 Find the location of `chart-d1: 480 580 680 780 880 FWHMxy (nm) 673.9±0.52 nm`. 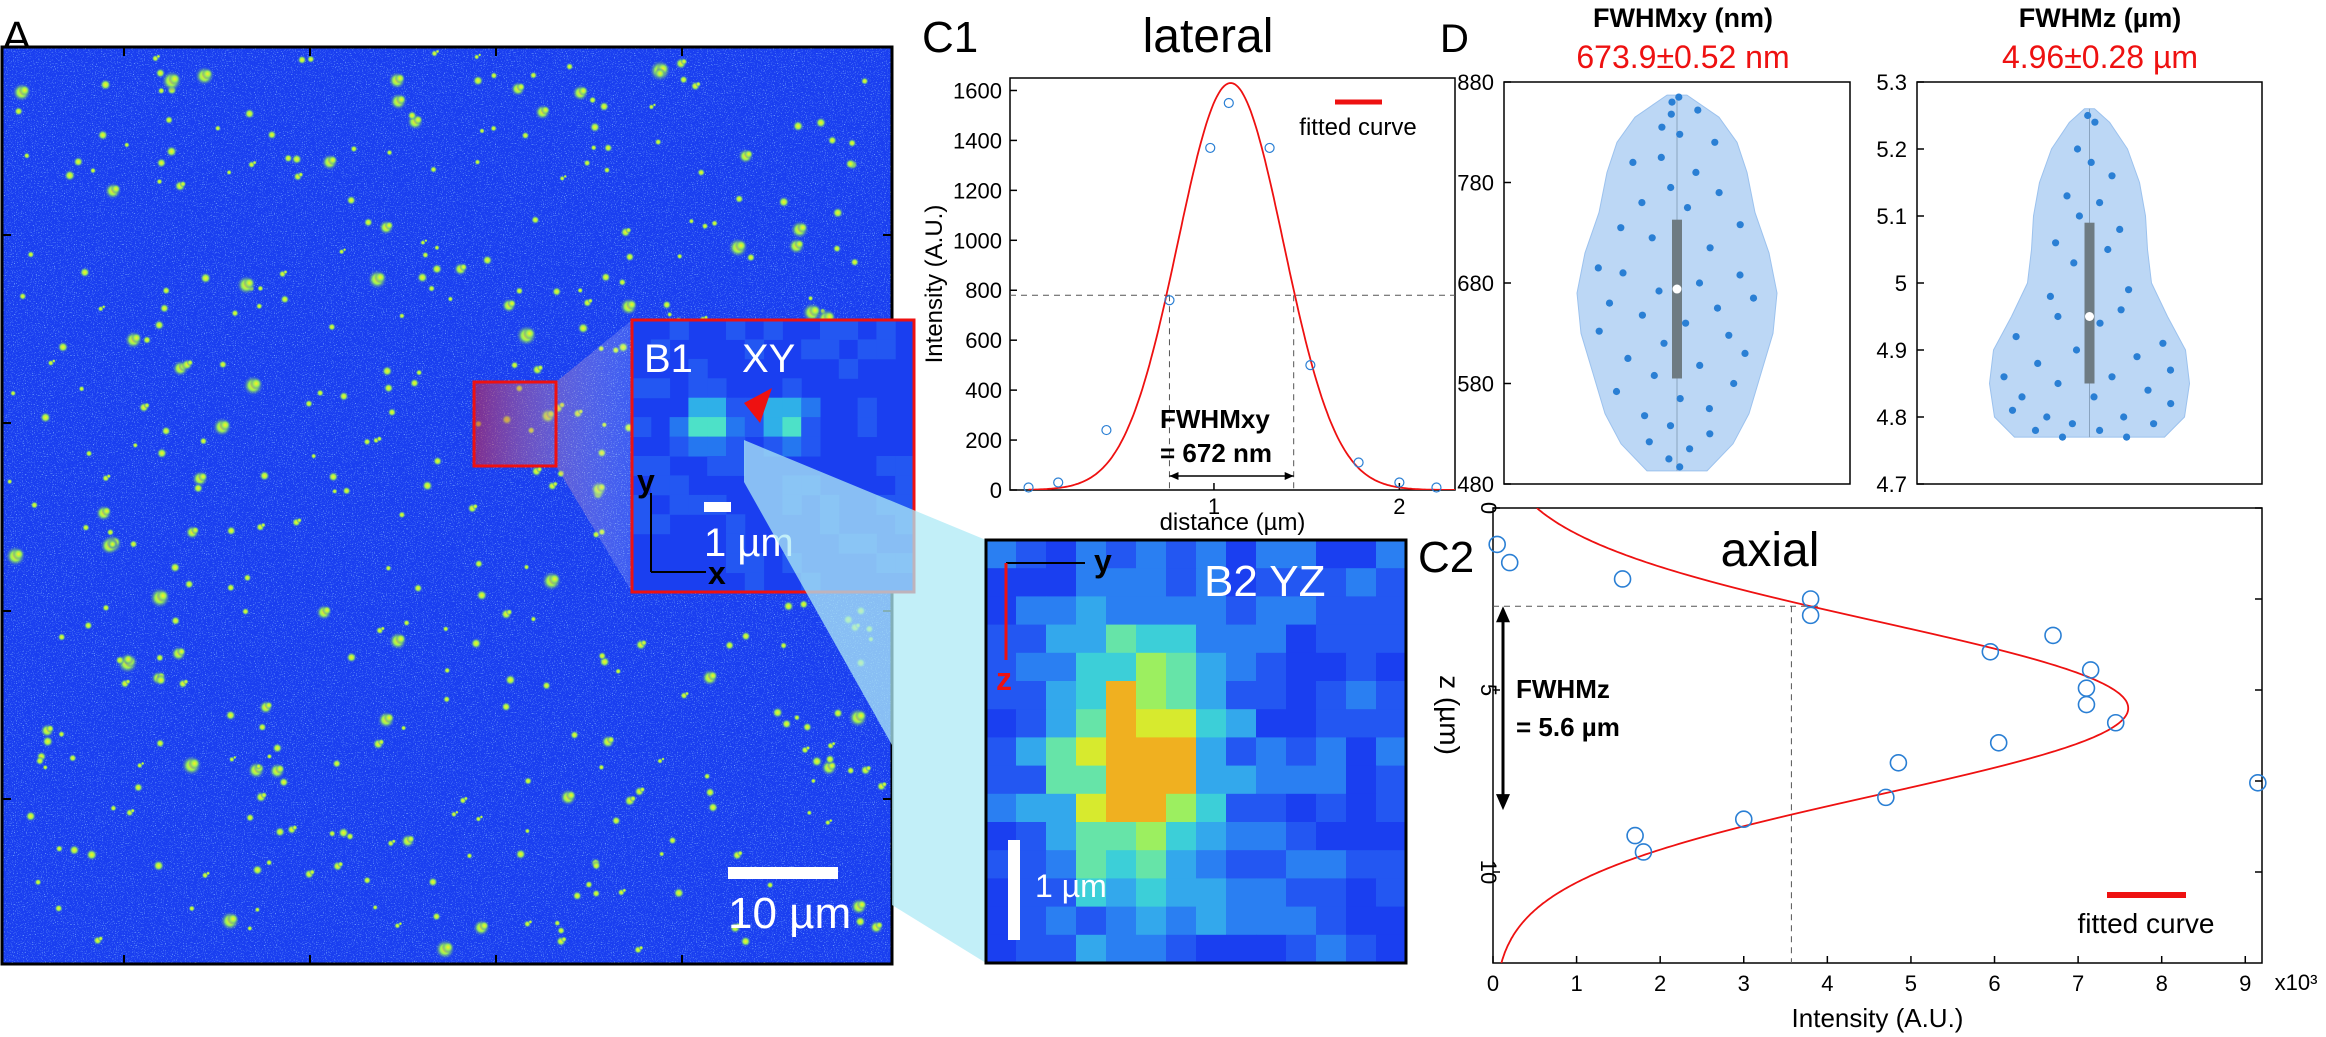

chart-d1: 480 580 680 780 880 FWHMxy (nm) 673.9±0.52 nm is located at coordinates (1654, 250).